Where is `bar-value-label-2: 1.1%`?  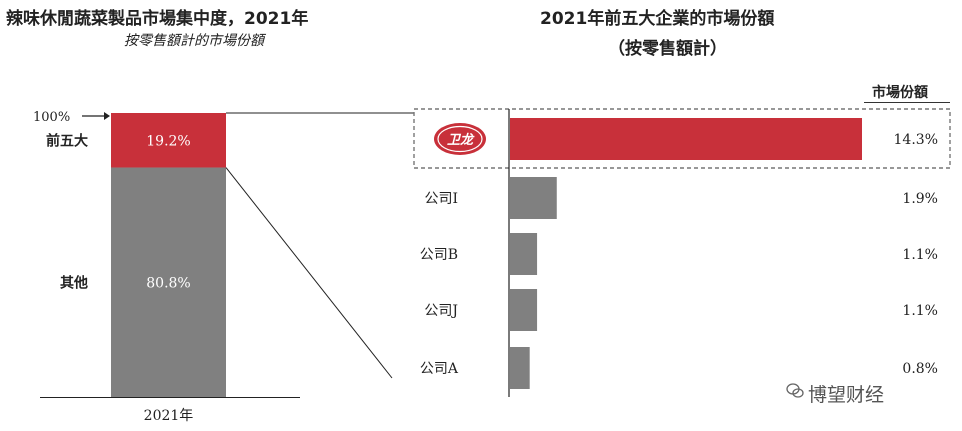
bar-value-label-2: 1.1% is located at coordinates (920, 255).